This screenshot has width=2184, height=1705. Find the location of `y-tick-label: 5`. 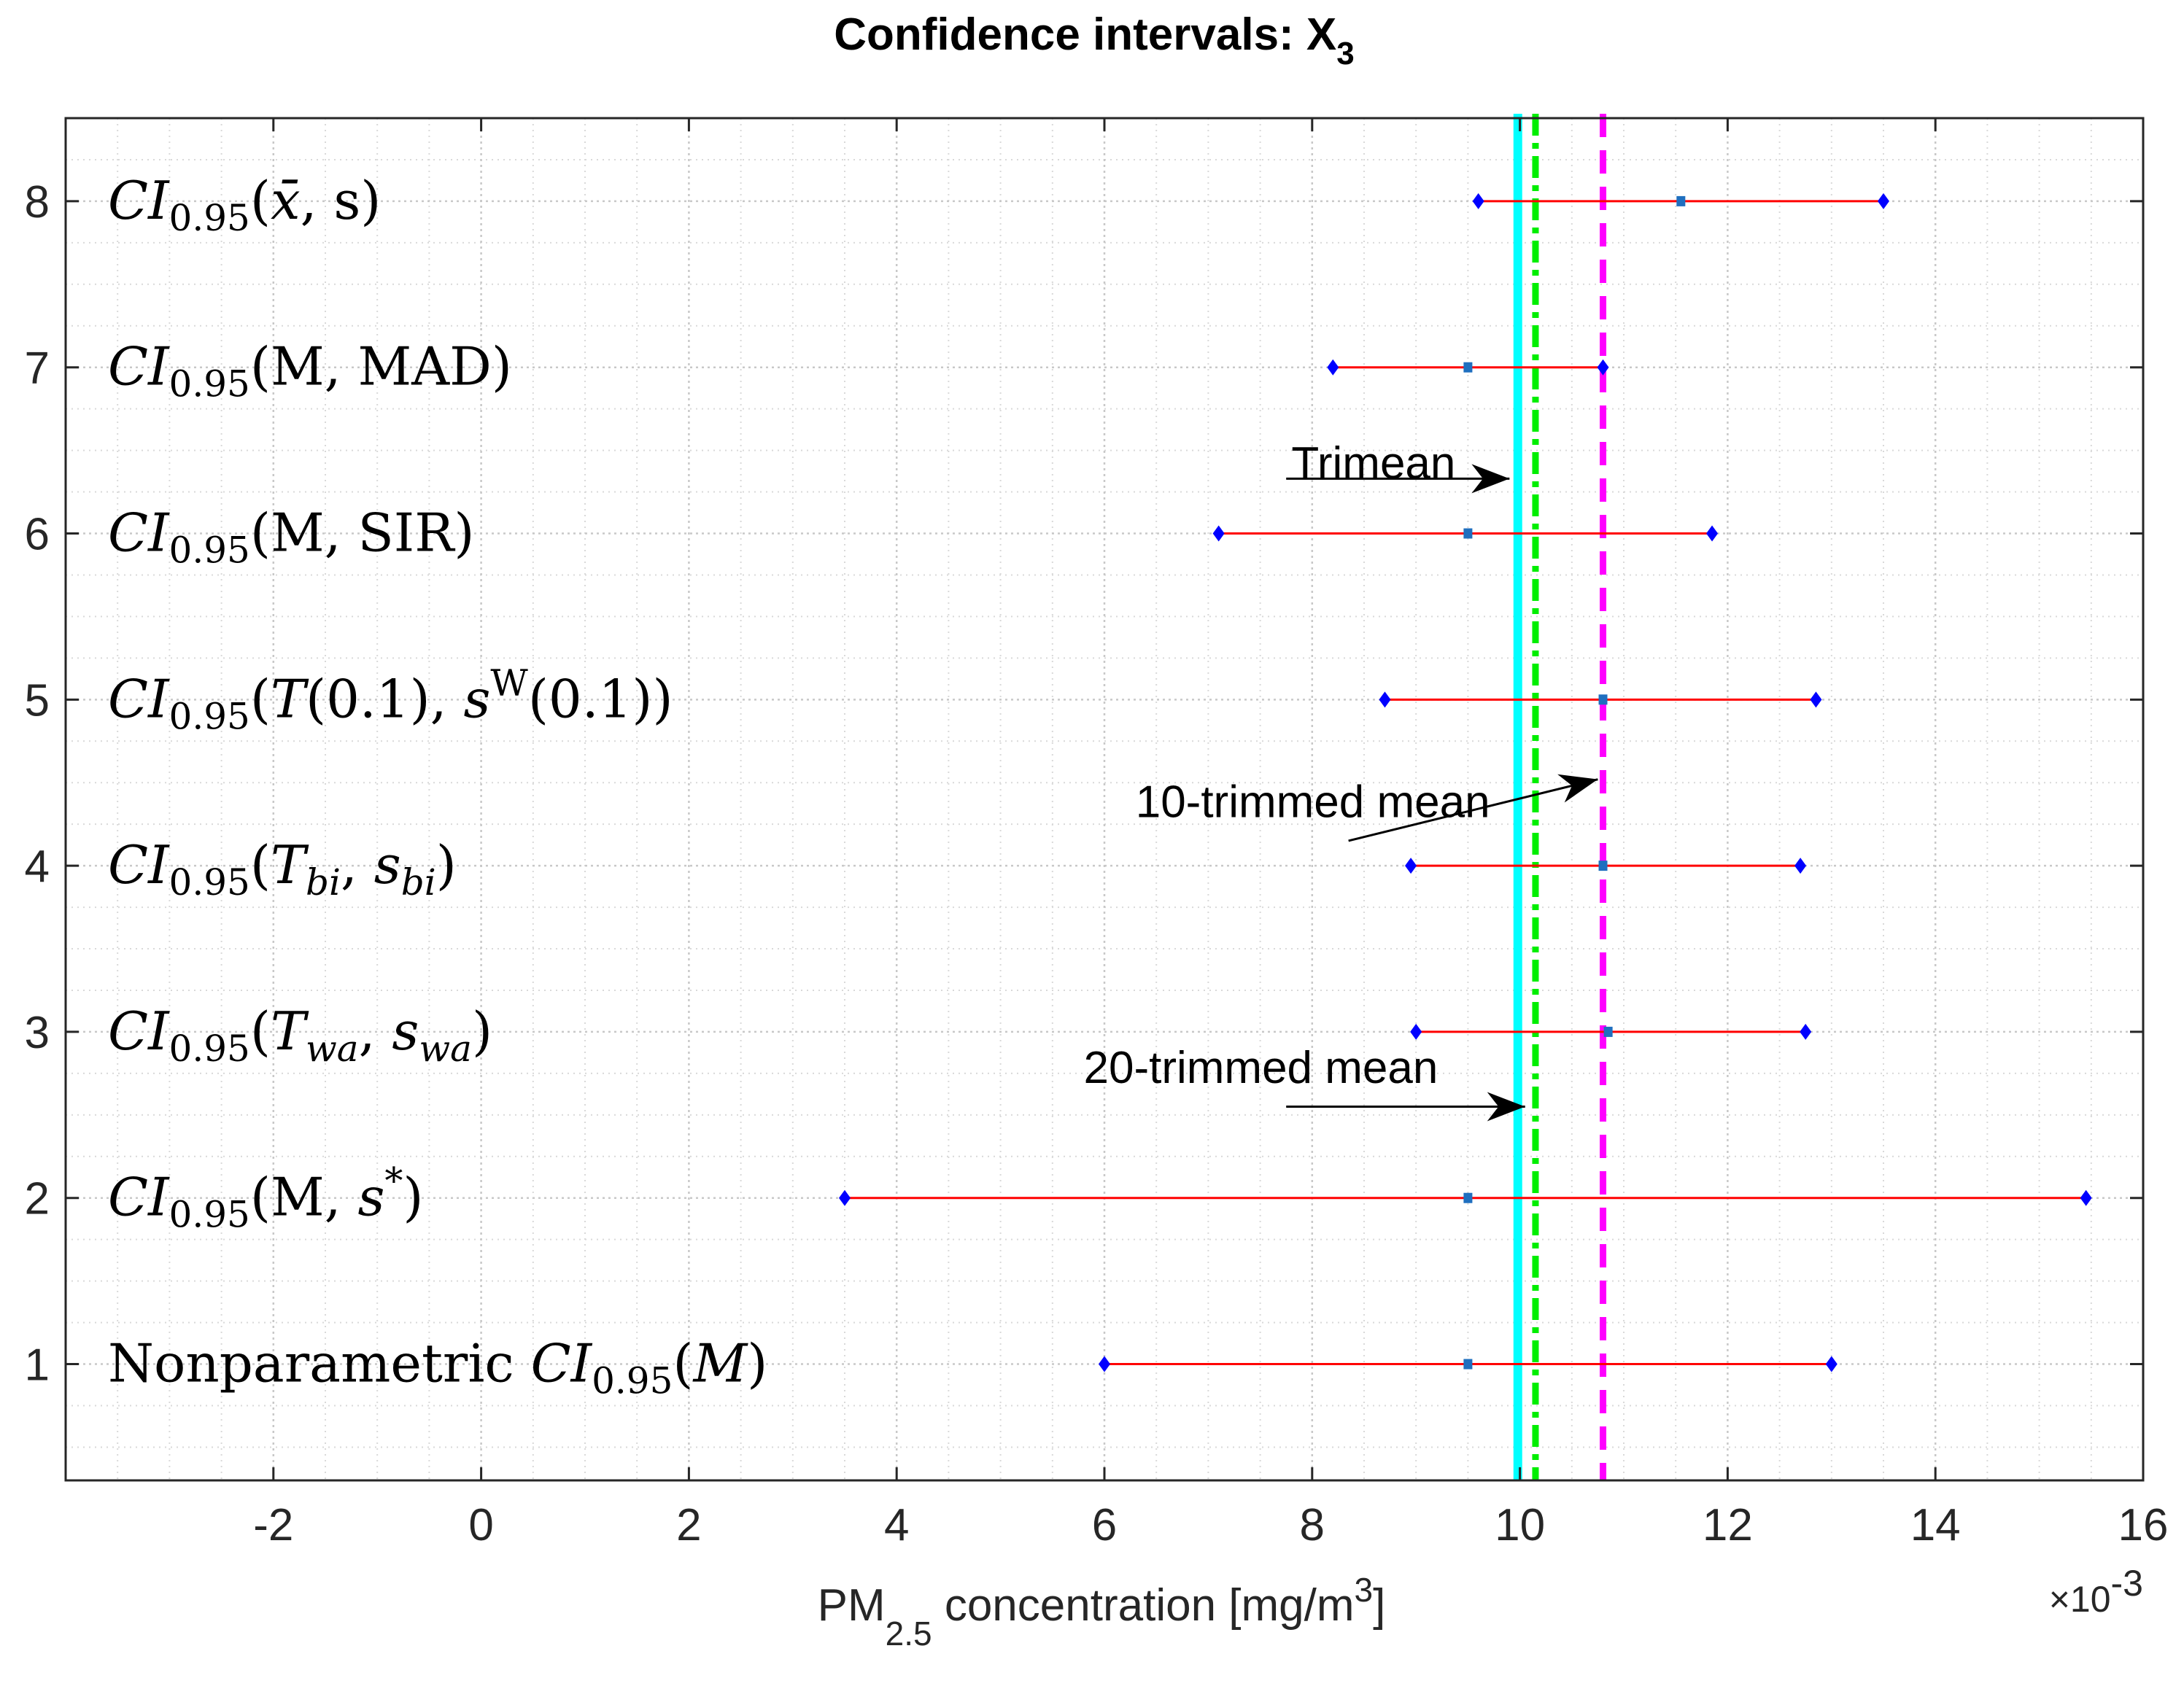

y-tick-label: 5 is located at coordinates (37, 700).